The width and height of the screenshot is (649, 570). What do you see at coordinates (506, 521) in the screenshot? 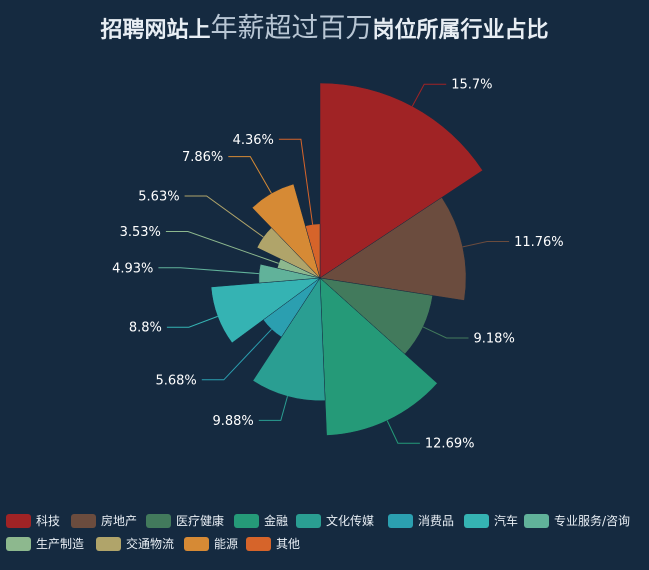
I see `legend-label-6: 汽车` at bounding box center [506, 521].